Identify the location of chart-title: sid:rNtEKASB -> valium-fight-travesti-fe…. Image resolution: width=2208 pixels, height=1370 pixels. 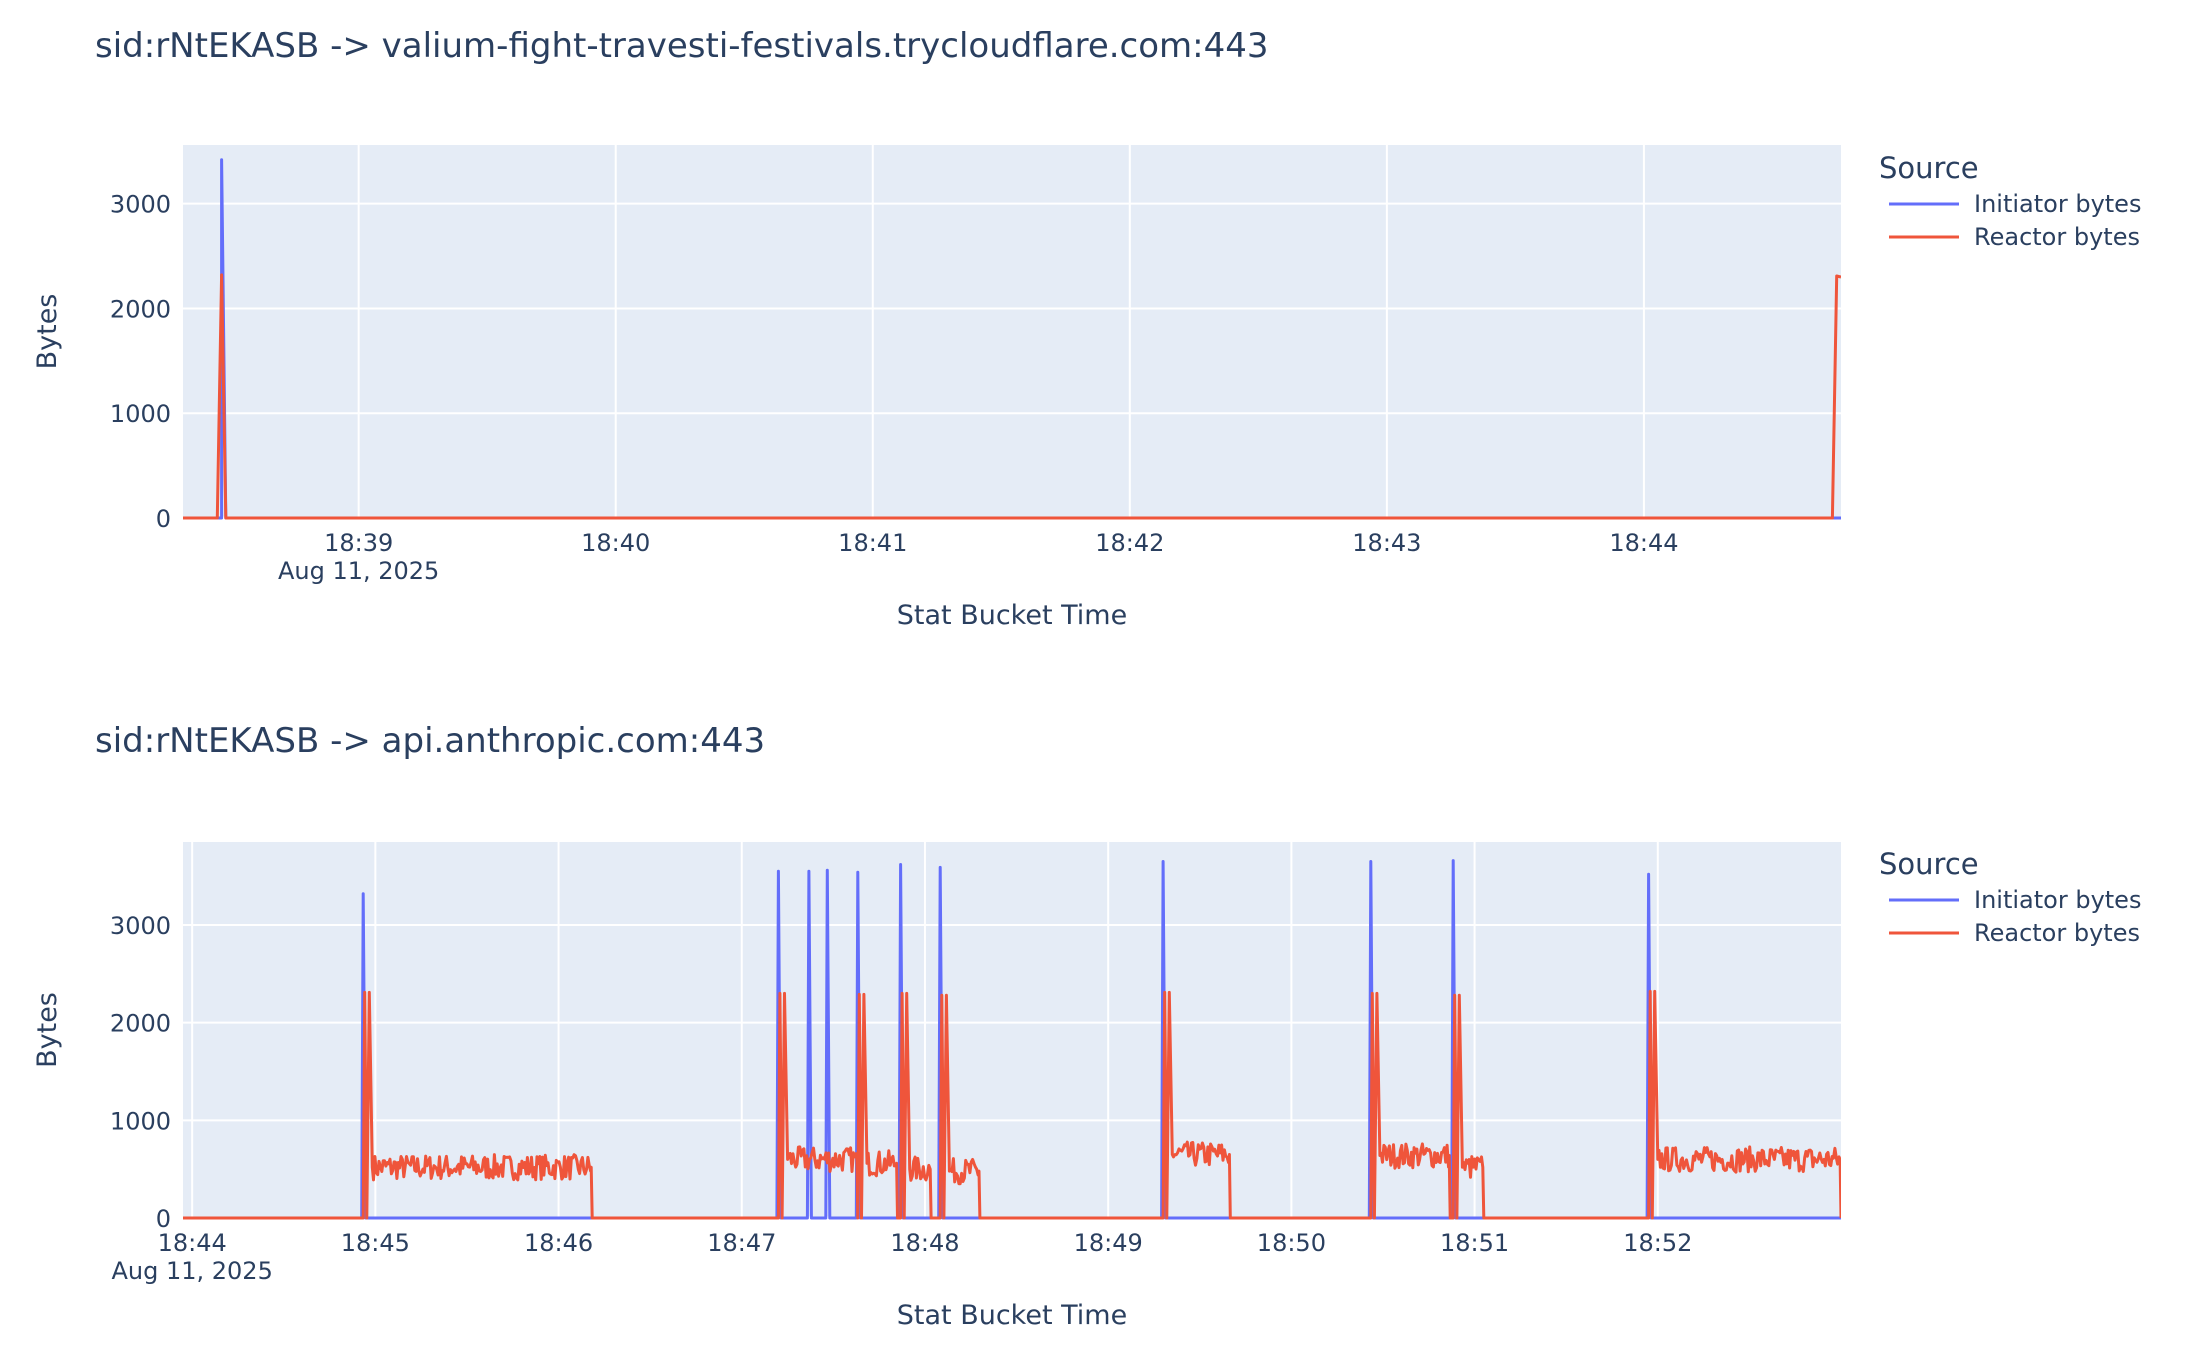
(682, 46).